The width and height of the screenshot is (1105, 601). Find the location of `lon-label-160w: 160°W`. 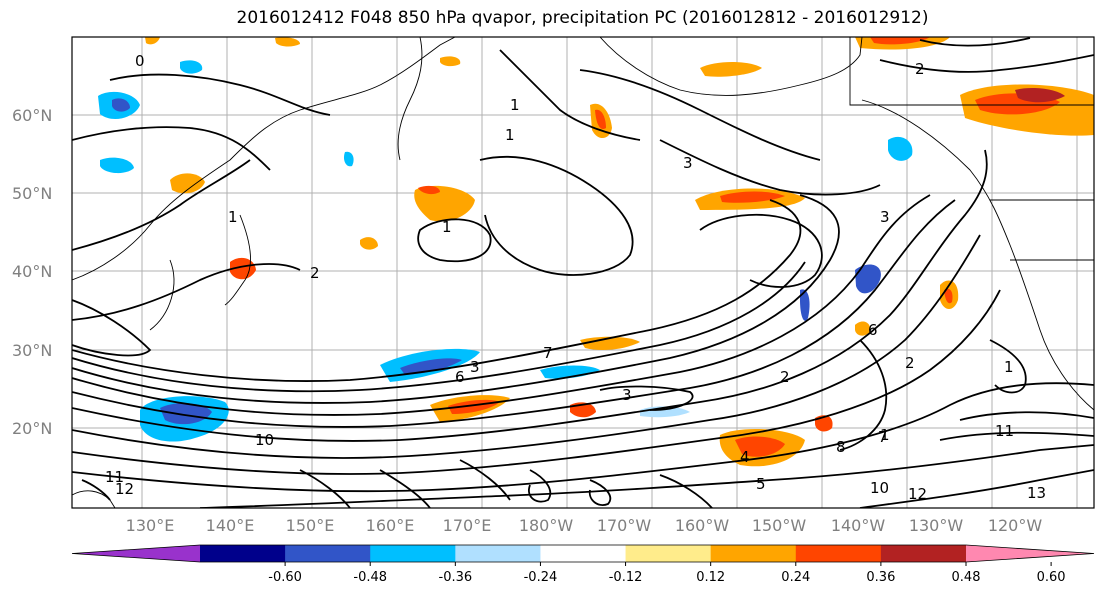

lon-label-160w: 160°W is located at coordinates (702, 525).